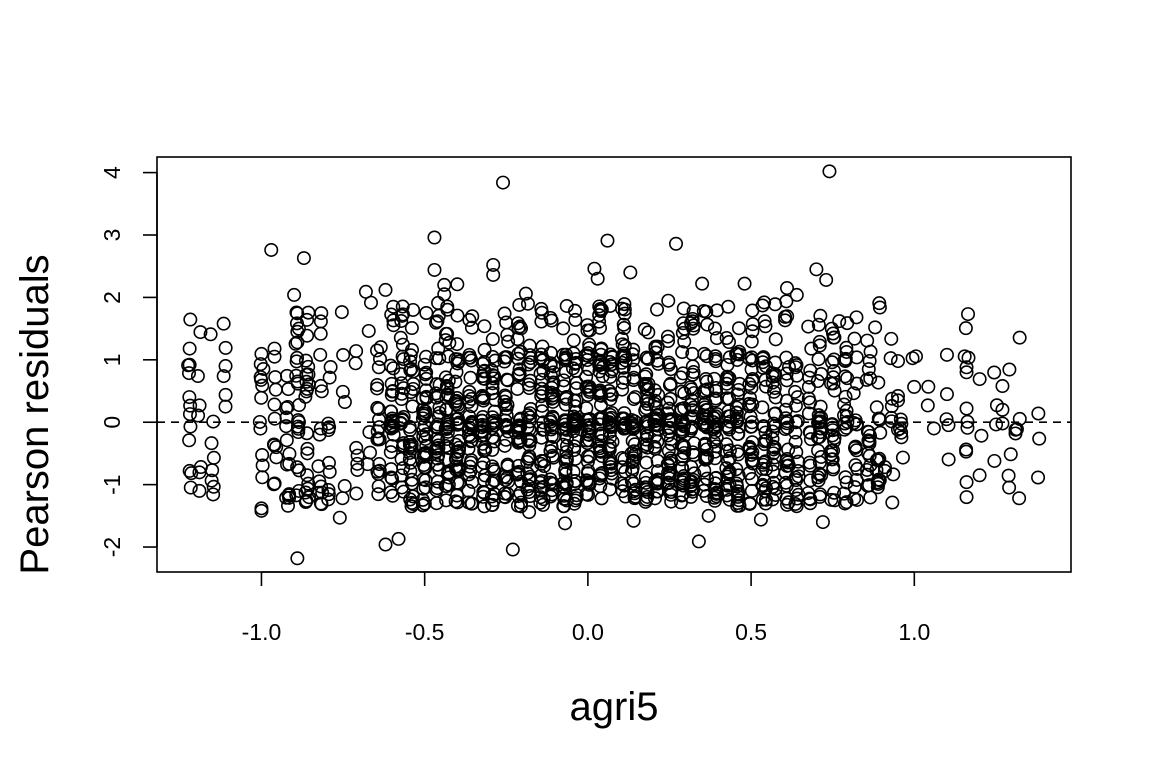 The width and height of the screenshot is (1152, 768). I want to click on y-tick-label: 3, so click(112, 235).